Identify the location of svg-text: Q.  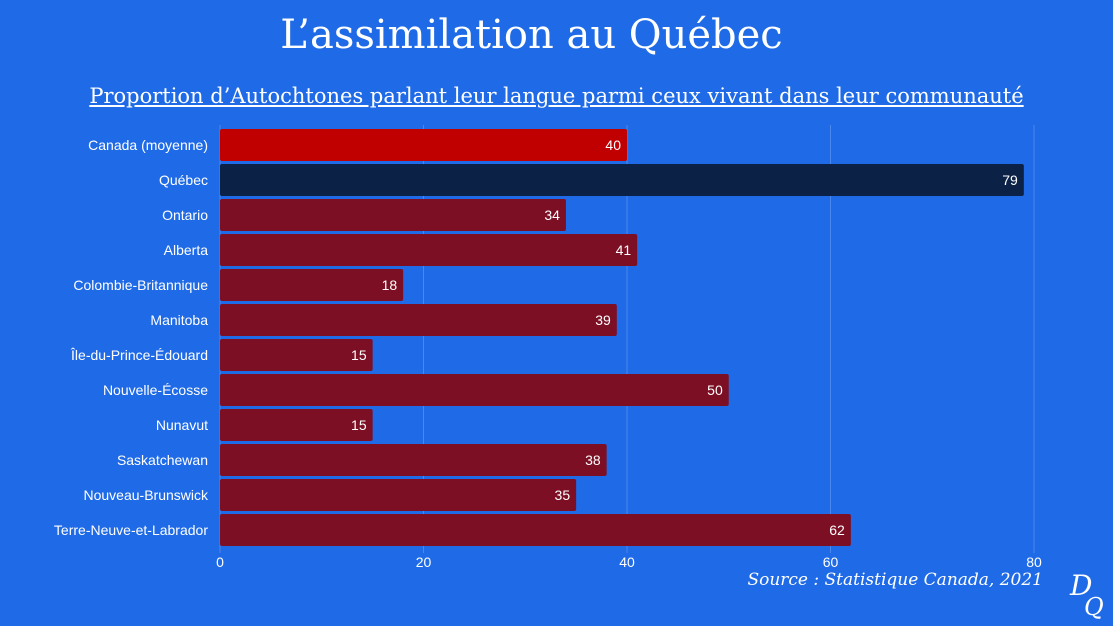
(1094, 607).